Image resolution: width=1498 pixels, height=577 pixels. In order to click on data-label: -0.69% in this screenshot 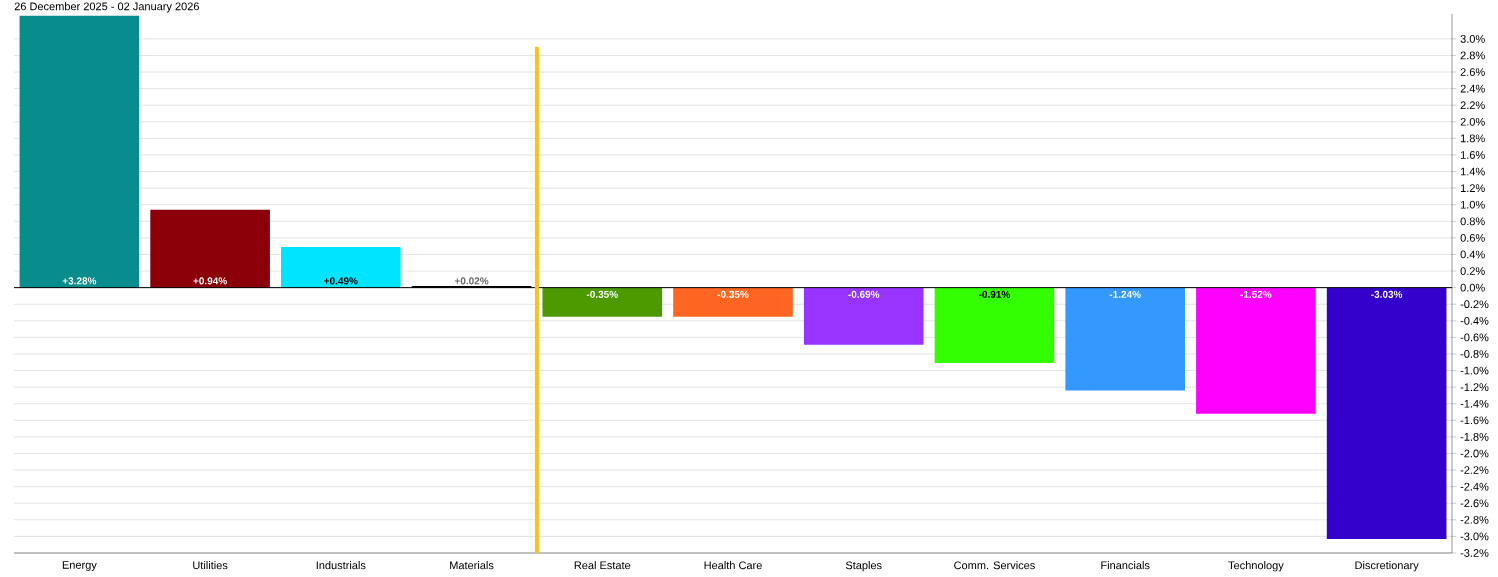, I will do `click(864, 294)`.